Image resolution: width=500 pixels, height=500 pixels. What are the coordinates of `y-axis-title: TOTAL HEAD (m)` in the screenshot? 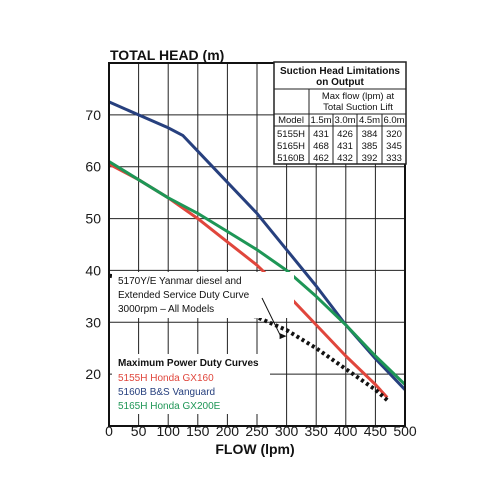 It's located at (167, 55).